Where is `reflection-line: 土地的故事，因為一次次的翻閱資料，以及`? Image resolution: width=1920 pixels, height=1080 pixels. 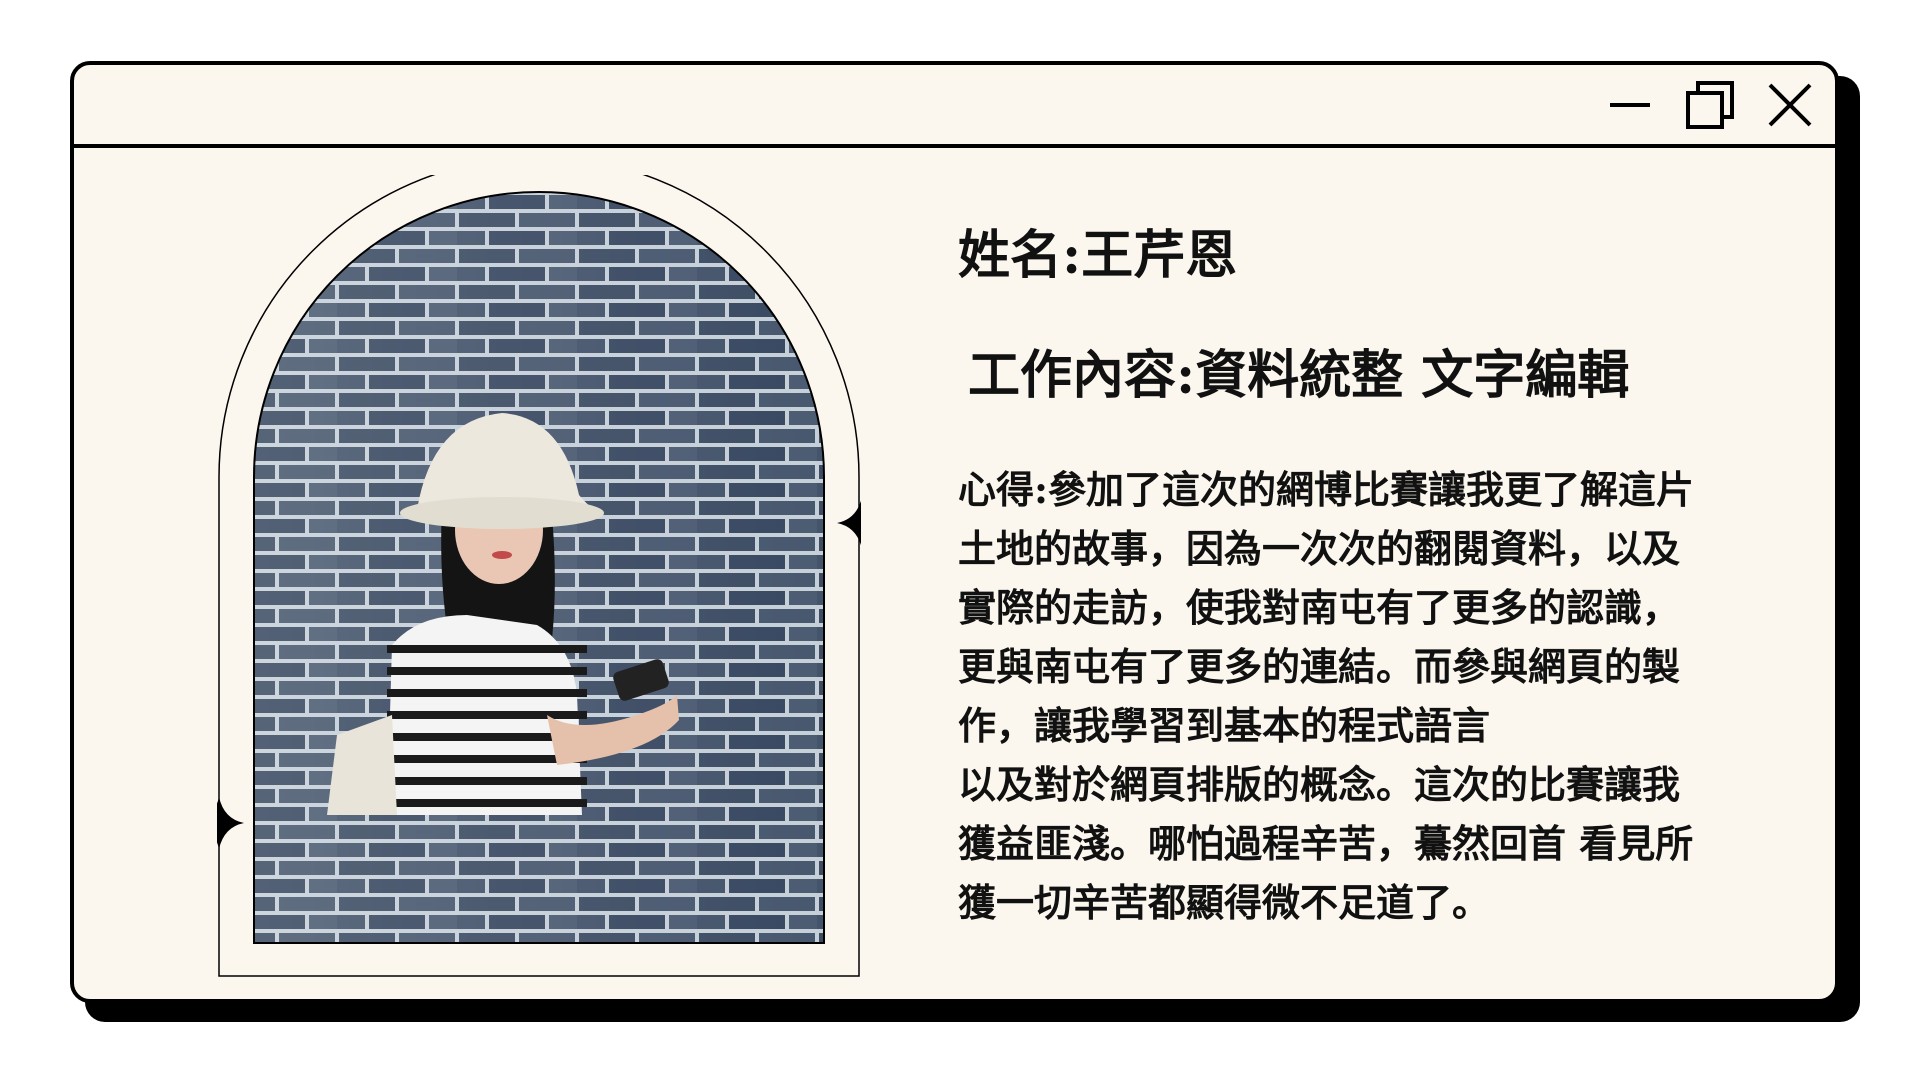 reflection-line: 土地的故事，因為一次次的翻閱資料，以及 is located at coordinates (1319, 548).